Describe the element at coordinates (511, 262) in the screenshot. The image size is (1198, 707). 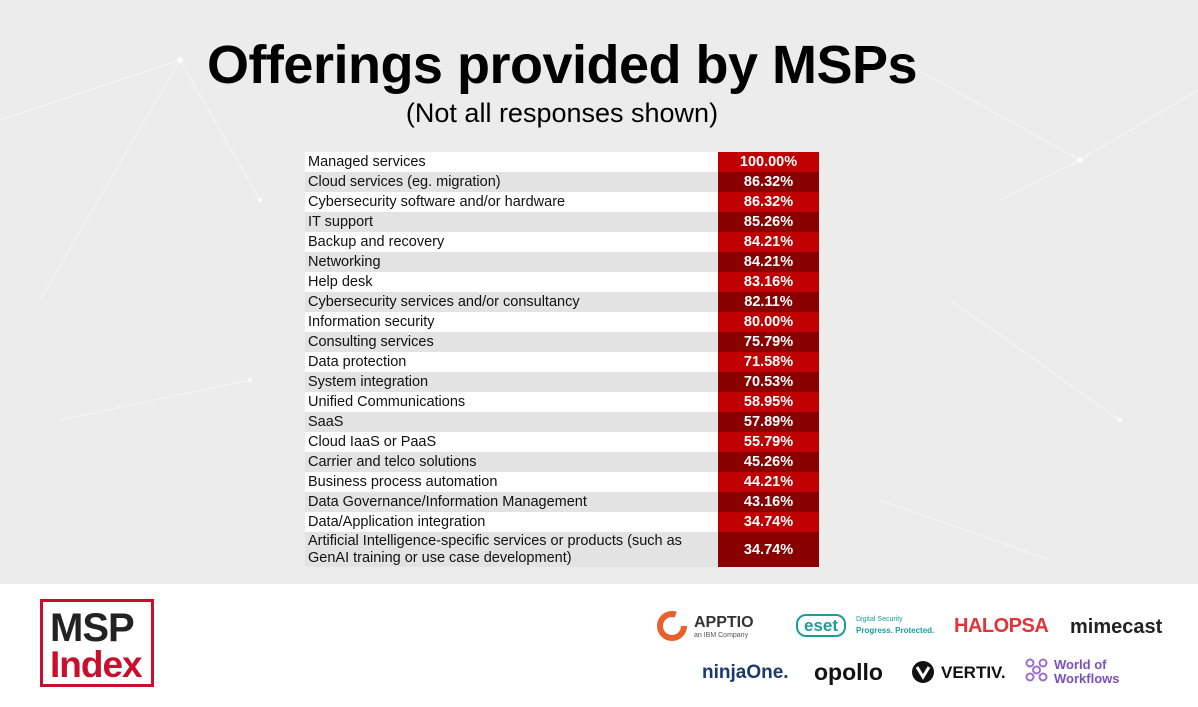
I see `row-label: Networking` at that location.